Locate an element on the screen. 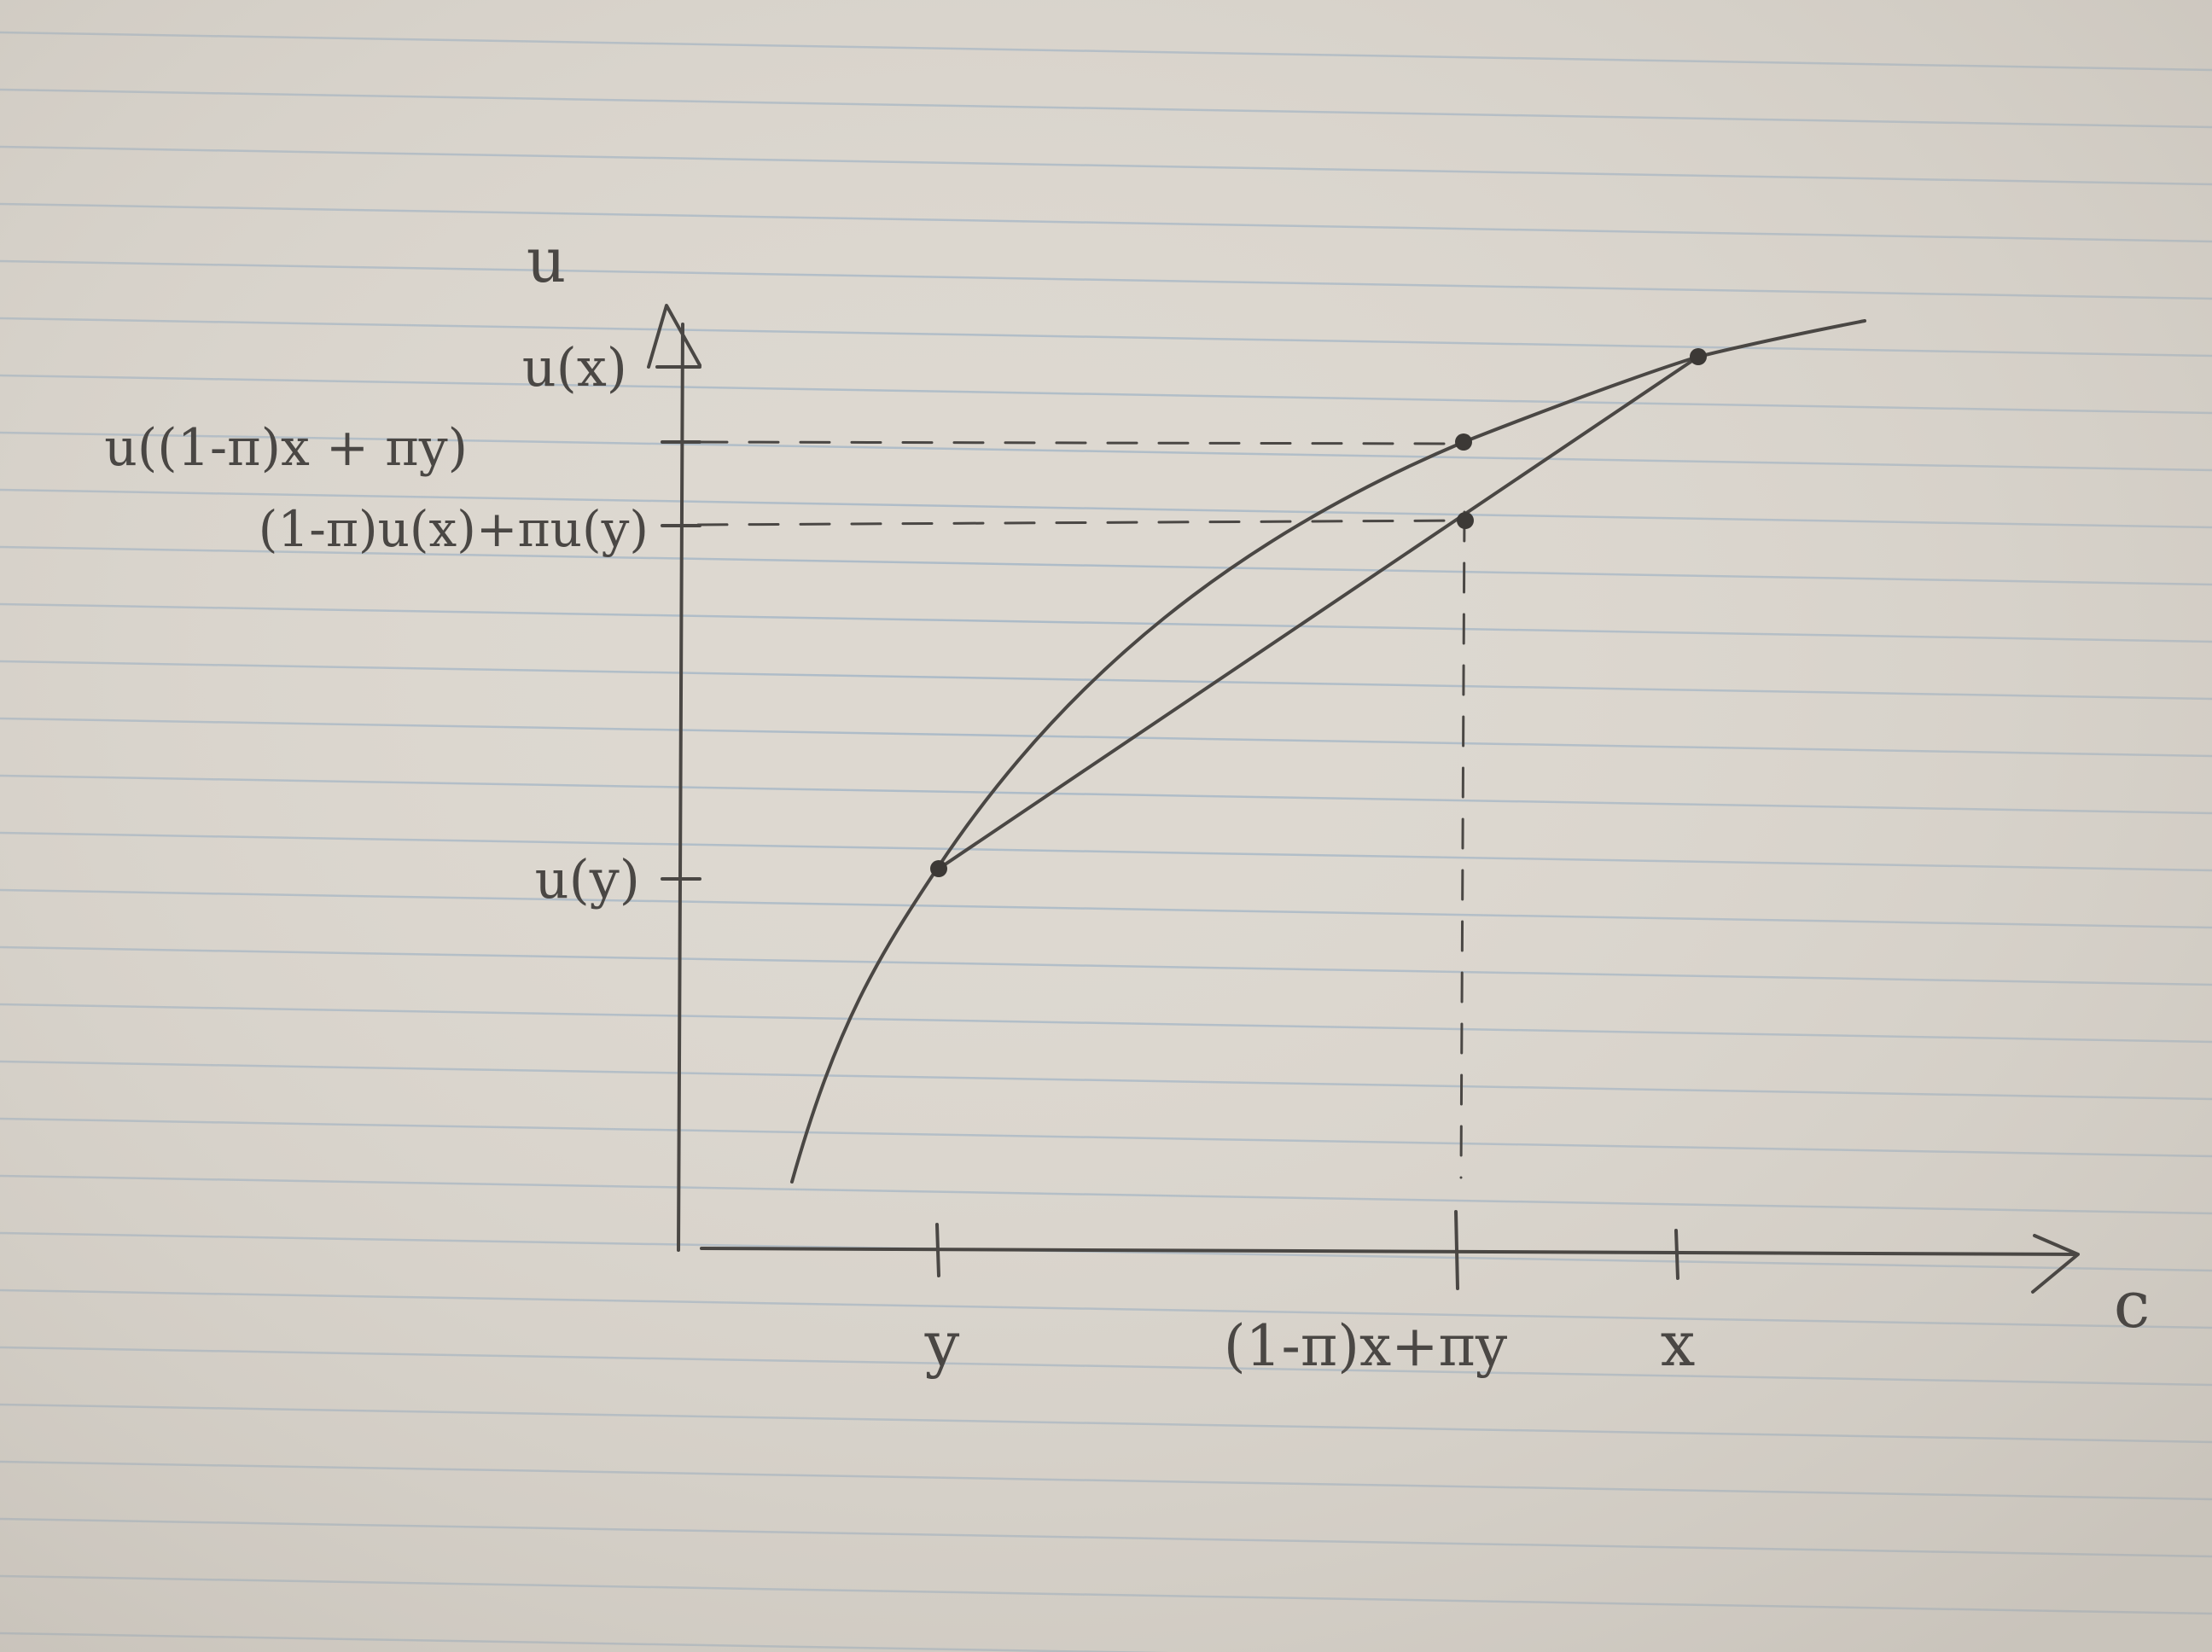 The height and width of the screenshot is (1652, 2212). tick-x is located at coordinates (1676, 1254).